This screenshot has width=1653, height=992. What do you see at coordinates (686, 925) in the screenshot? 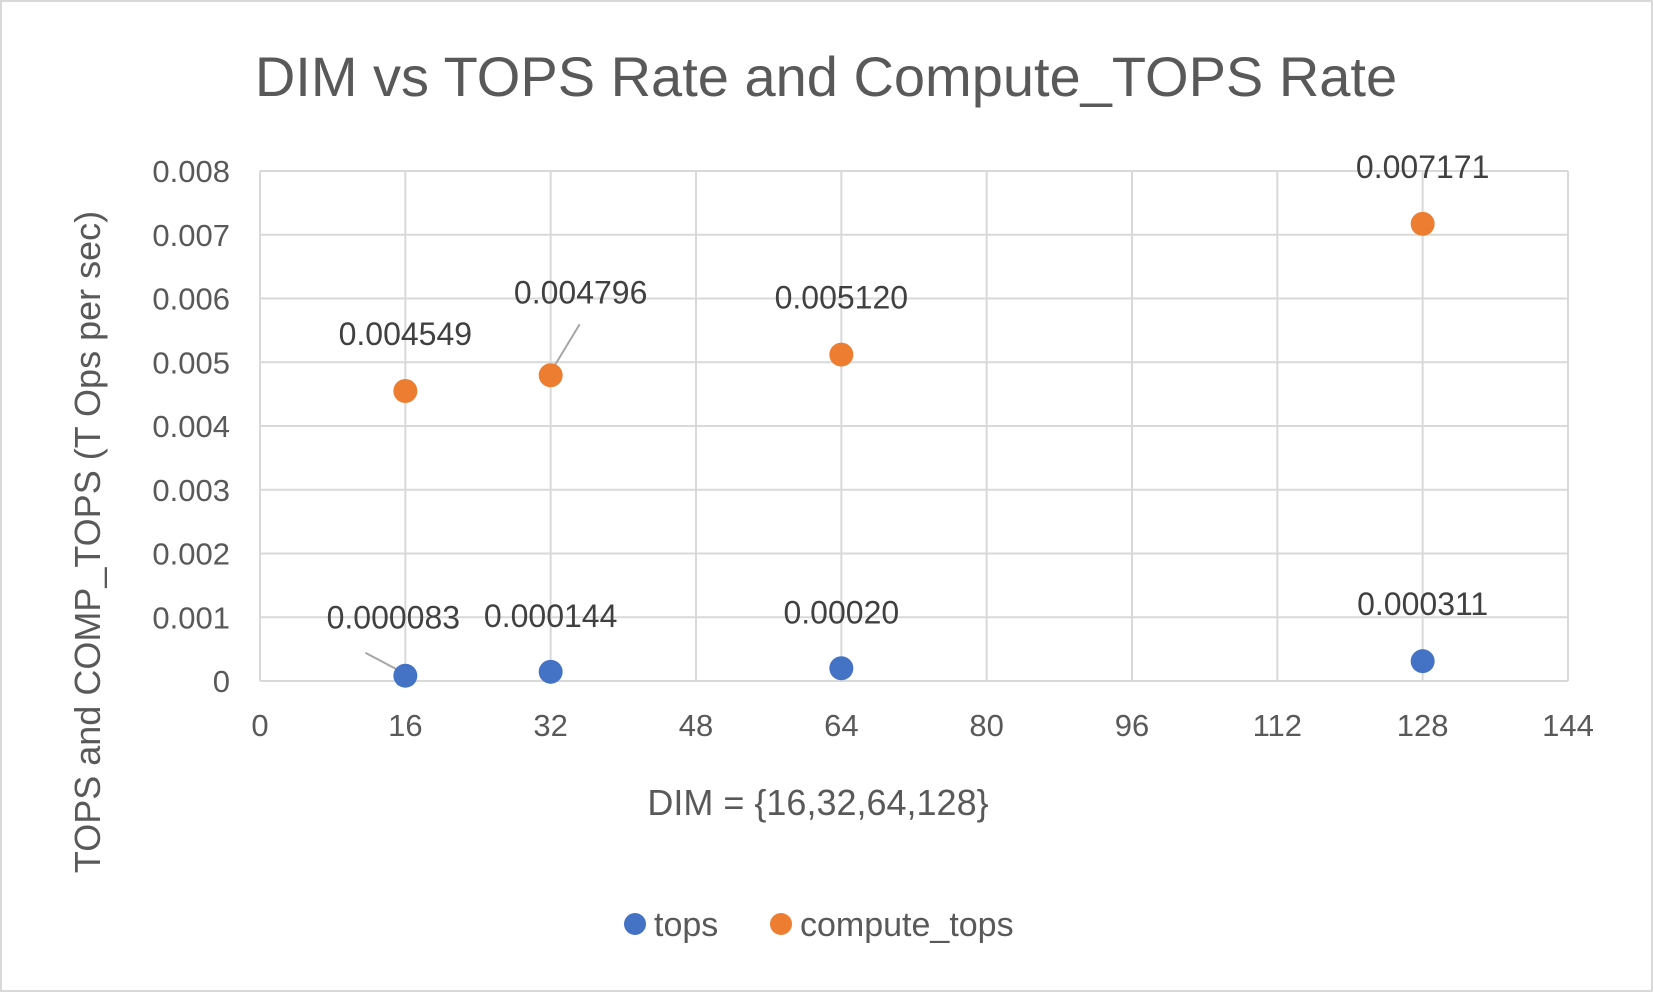
I see `legend-label-tops: tops` at bounding box center [686, 925].